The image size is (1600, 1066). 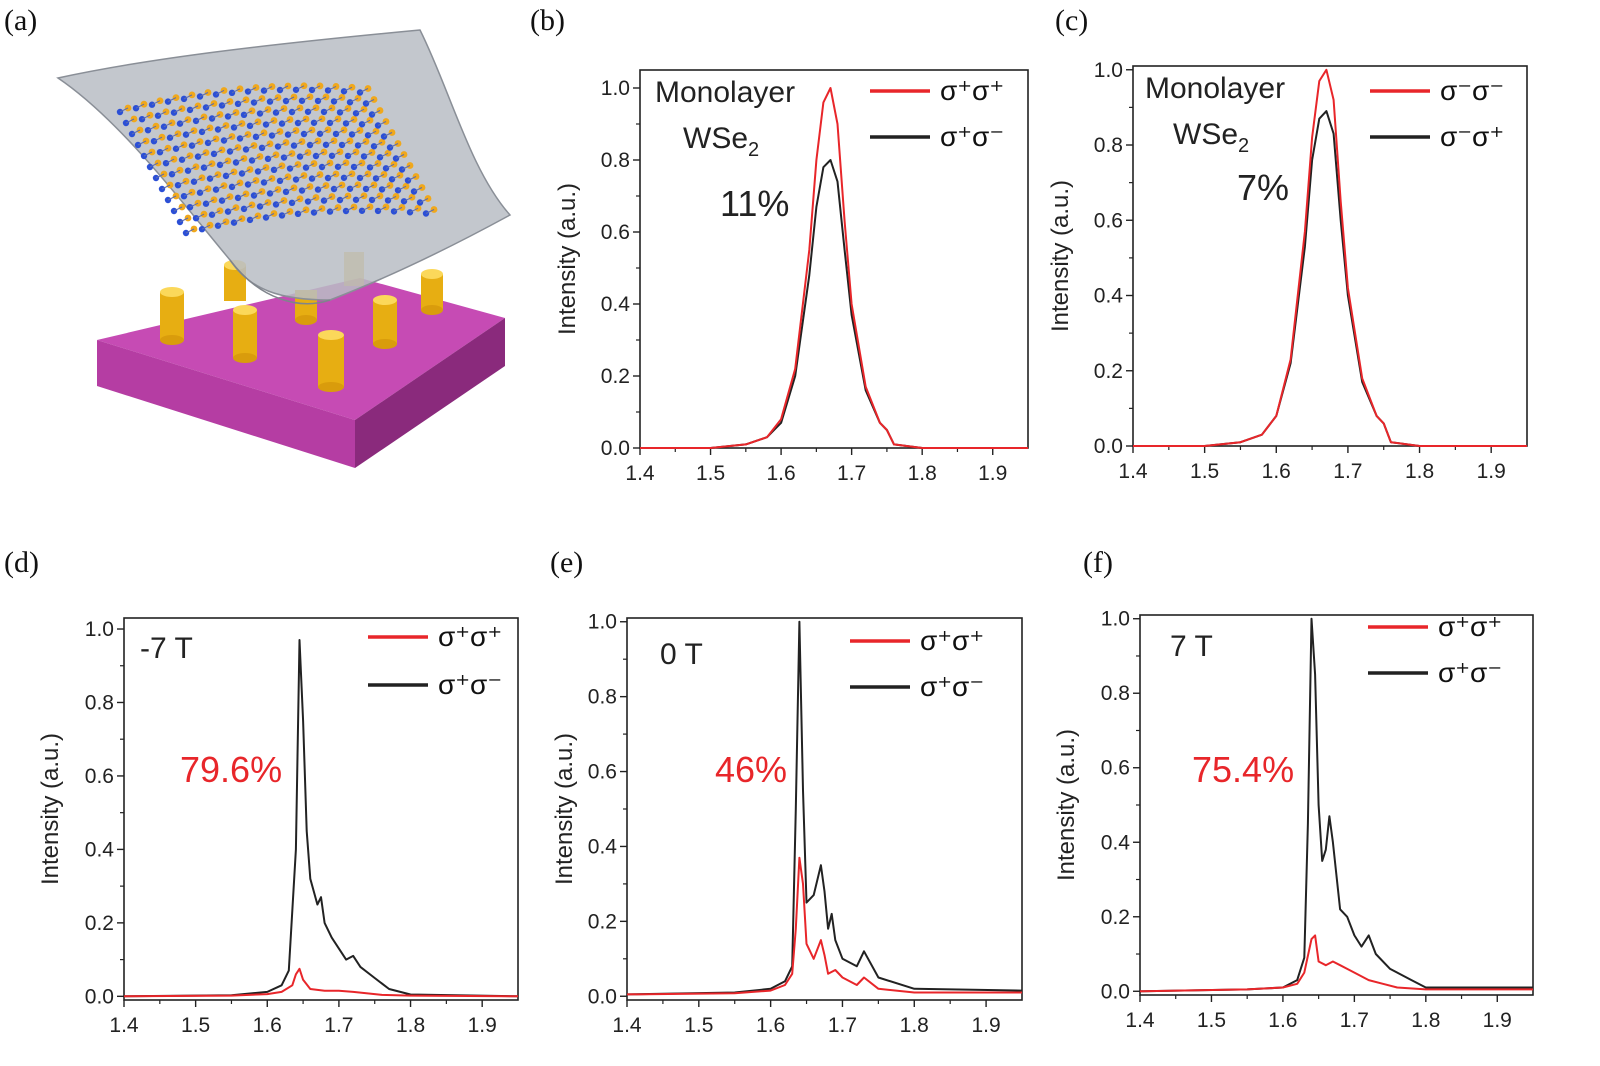 What do you see at coordinates (430, 393) in the screenshot?
I see `substrate-side` at bounding box center [430, 393].